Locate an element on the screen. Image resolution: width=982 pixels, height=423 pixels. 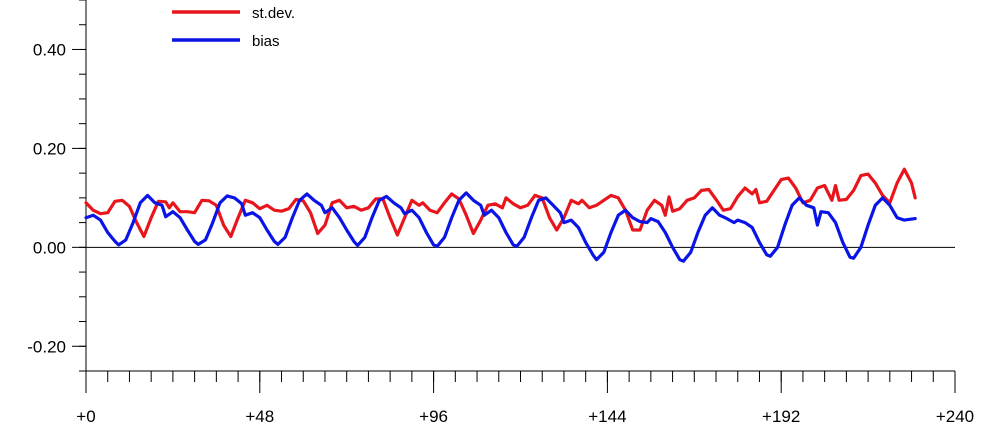
legend-label-st-dev: st.dev. is located at coordinates (273, 13).